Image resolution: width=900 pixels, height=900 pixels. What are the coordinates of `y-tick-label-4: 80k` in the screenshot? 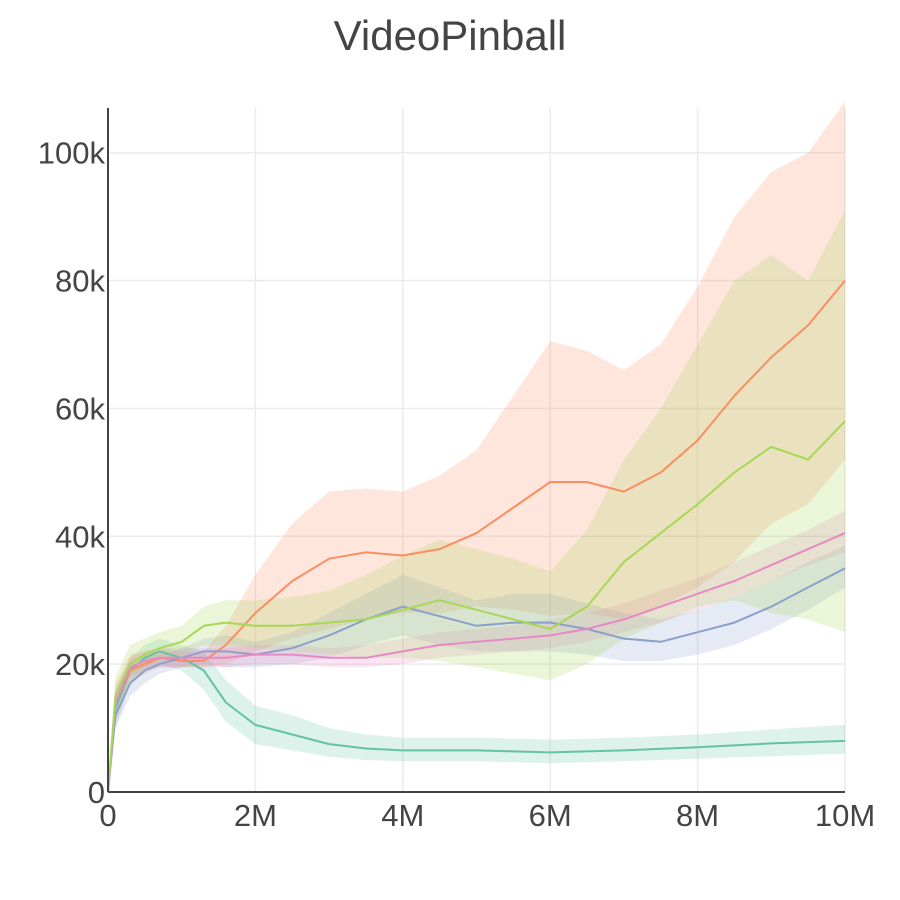 It's located at (80, 281).